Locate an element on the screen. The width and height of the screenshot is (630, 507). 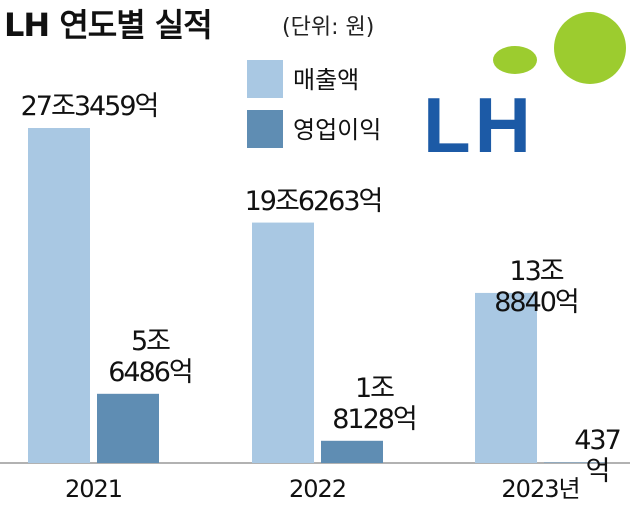
value-label: 19조6263억 is located at coordinates (314, 201).